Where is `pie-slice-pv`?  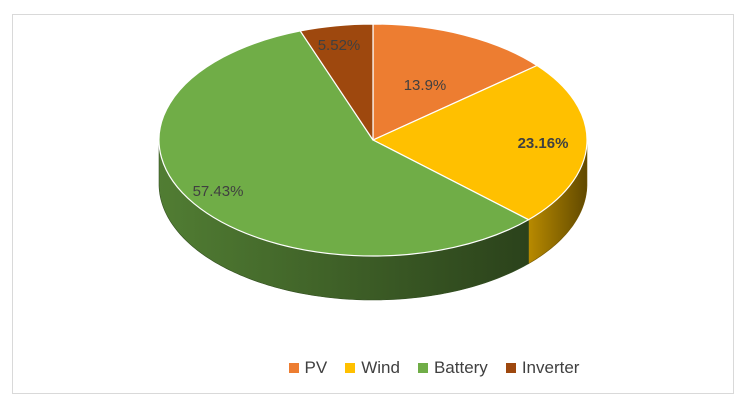
pie-slice-pv is located at coordinates (455, 82).